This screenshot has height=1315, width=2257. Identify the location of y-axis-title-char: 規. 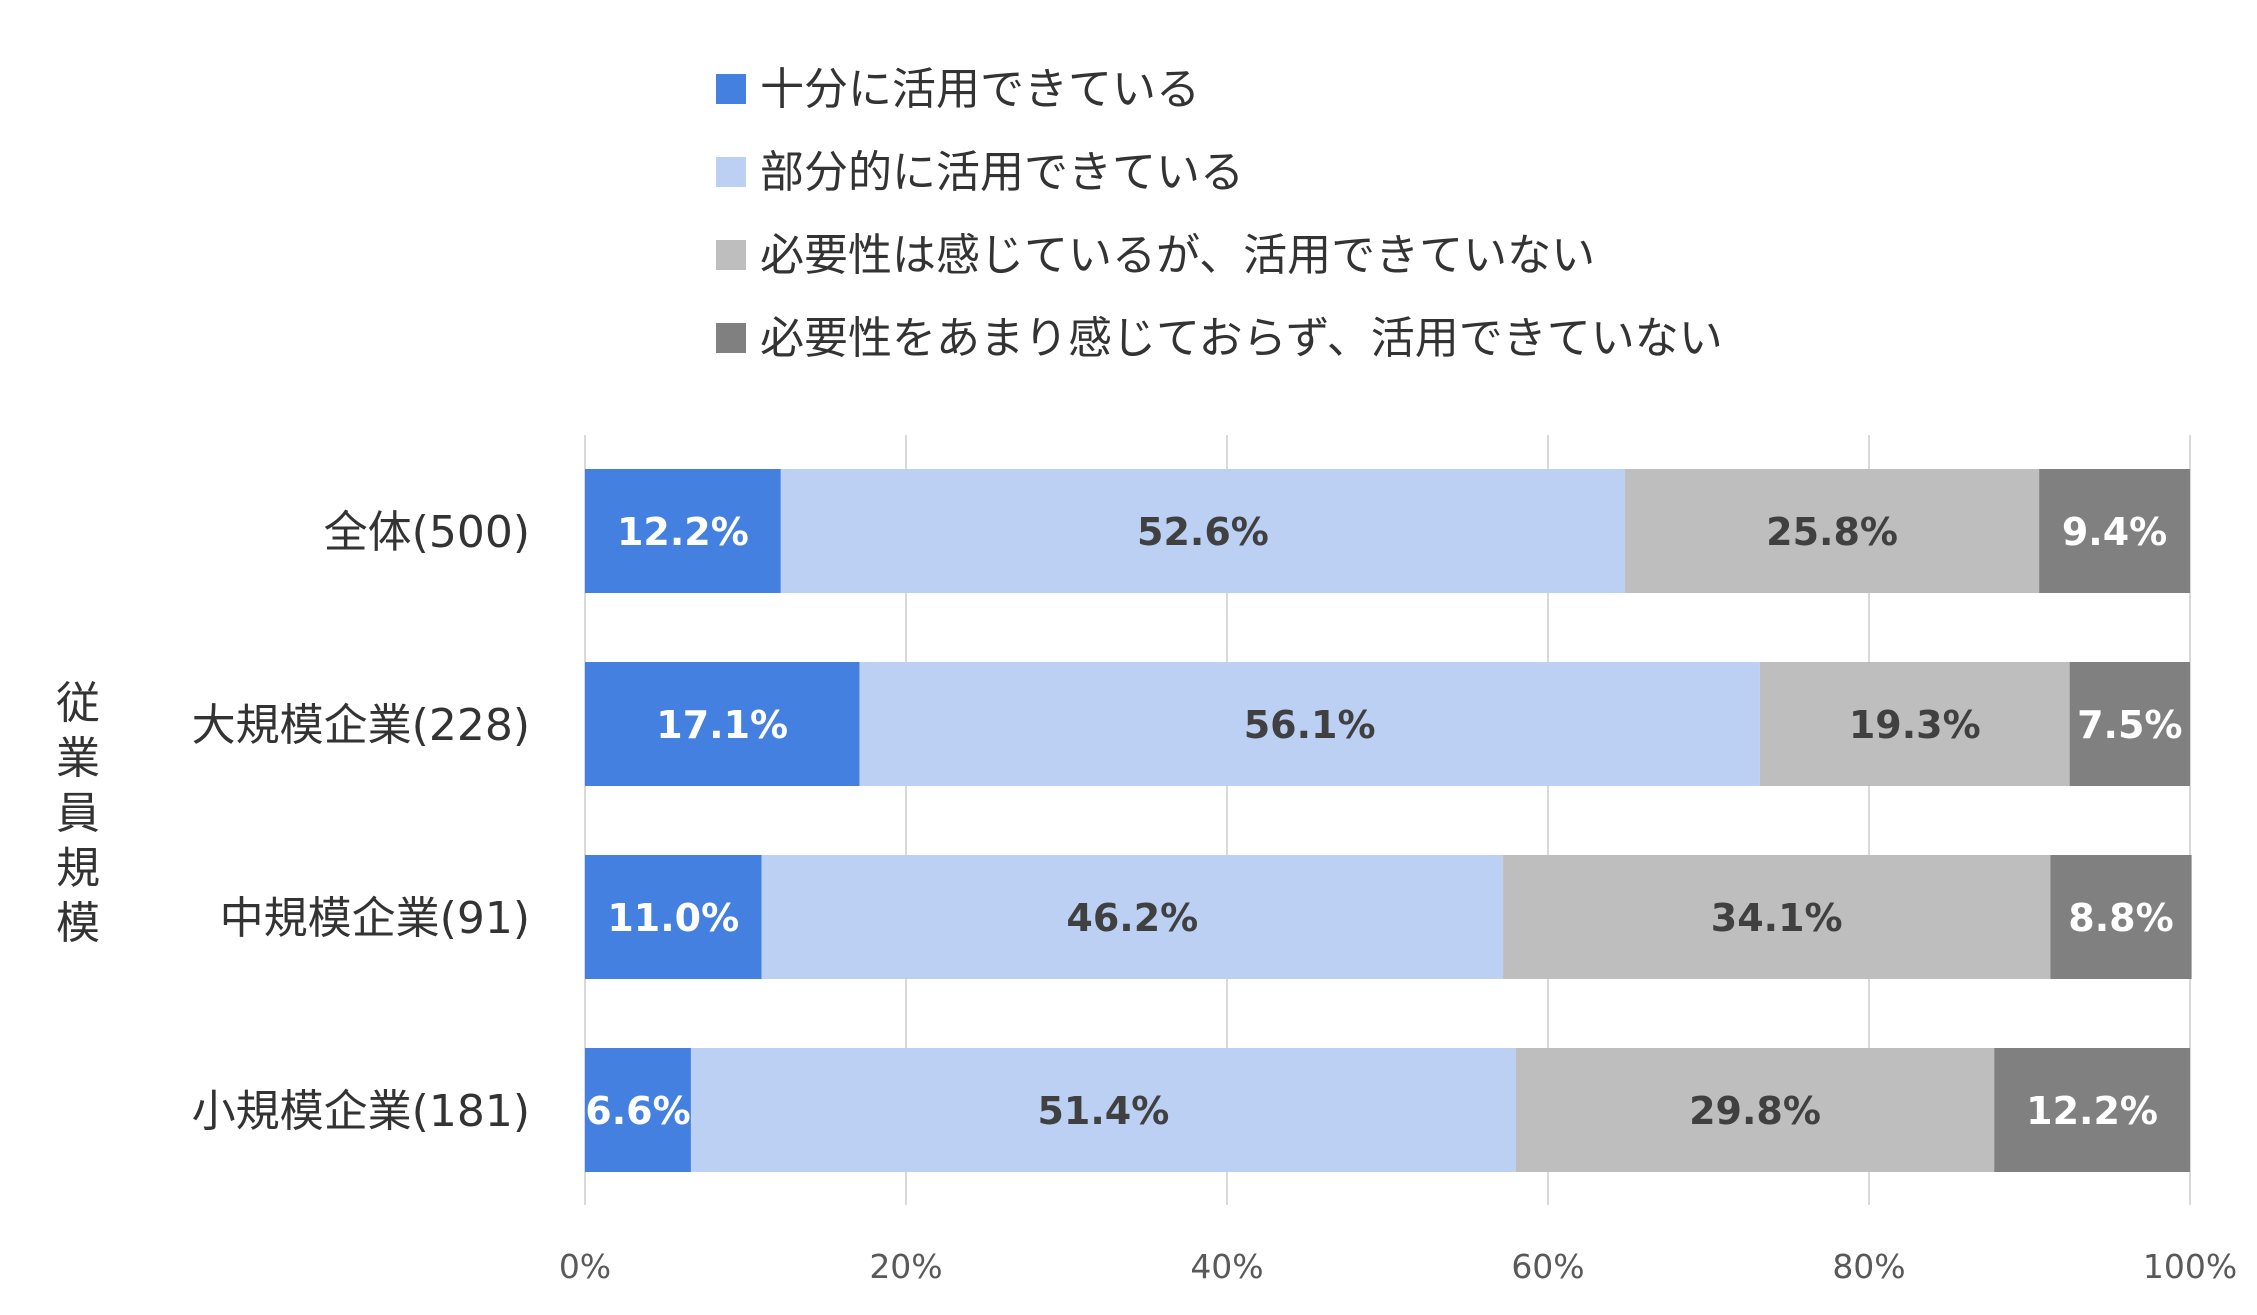
(78, 868).